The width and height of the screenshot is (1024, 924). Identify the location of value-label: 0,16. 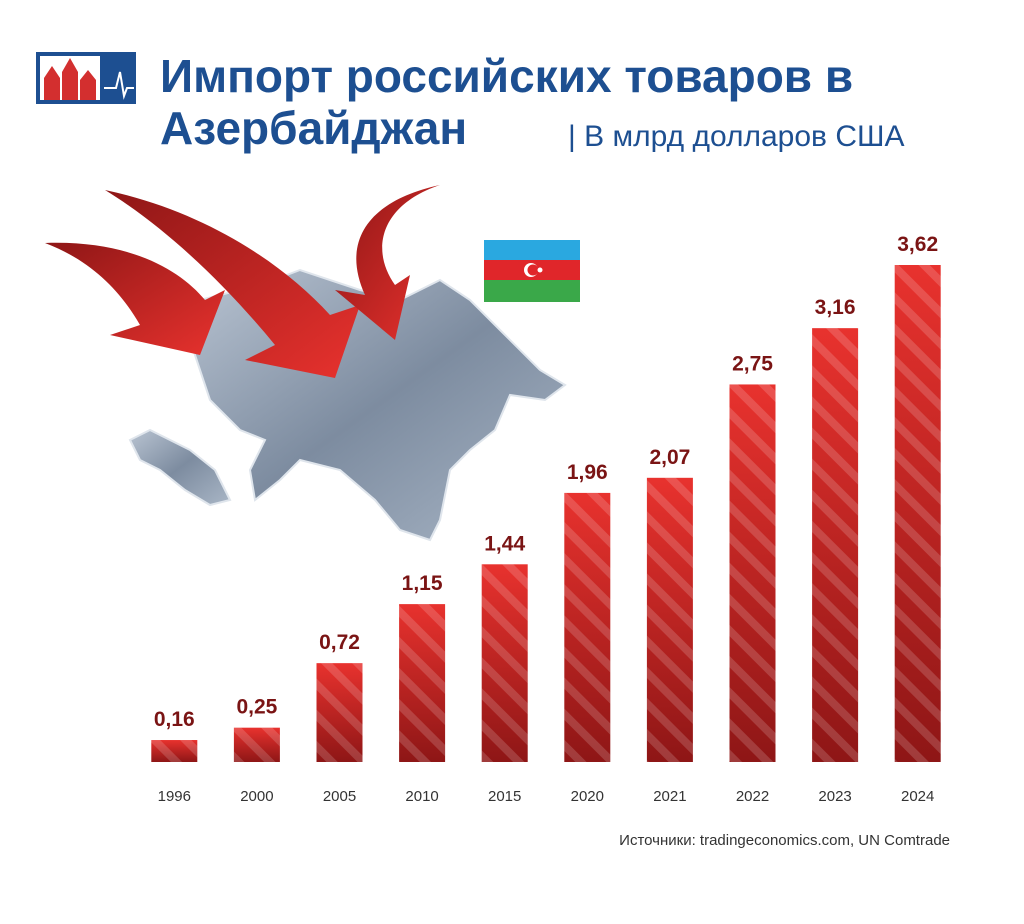
(174, 719).